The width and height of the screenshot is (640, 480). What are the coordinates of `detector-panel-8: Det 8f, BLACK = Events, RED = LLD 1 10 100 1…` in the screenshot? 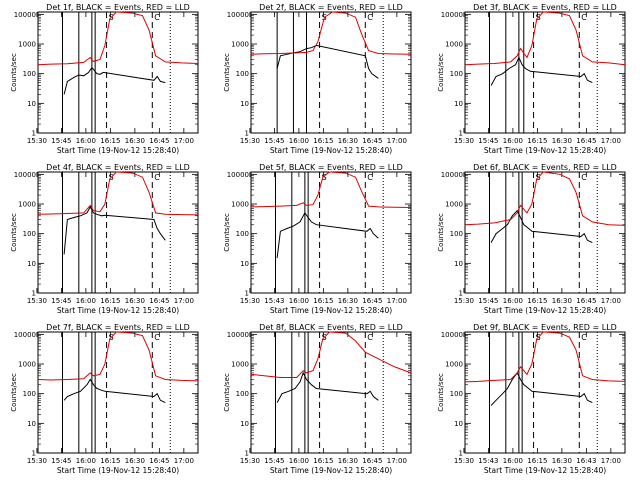 It's located at (317, 399).